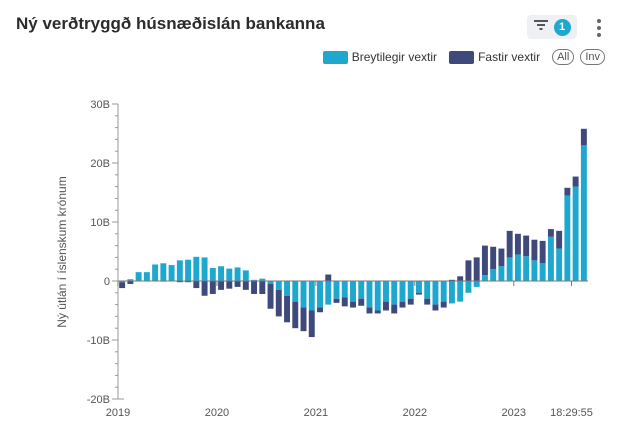 The width and height of the screenshot is (619, 448). What do you see at coordinates (552, 27) in the screenshot?
I see `filter-button: 1` at bounding box center [552, 27].